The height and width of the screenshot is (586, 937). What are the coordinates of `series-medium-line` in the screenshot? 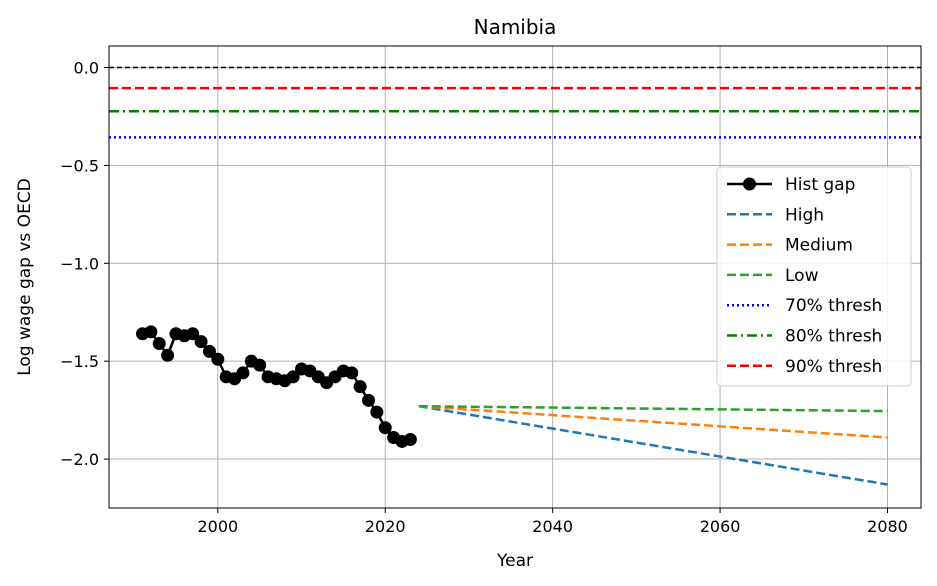 It's located at (653, 421).